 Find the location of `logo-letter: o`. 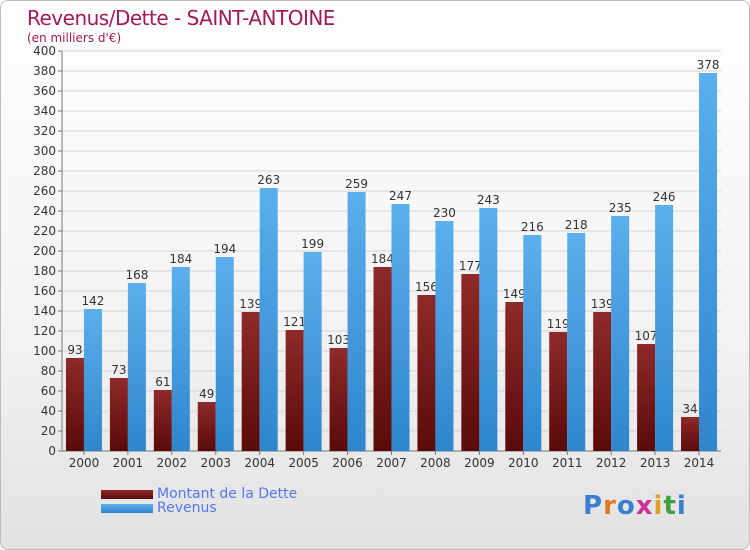

logo-letter: o is located at coordinates (626, 506).